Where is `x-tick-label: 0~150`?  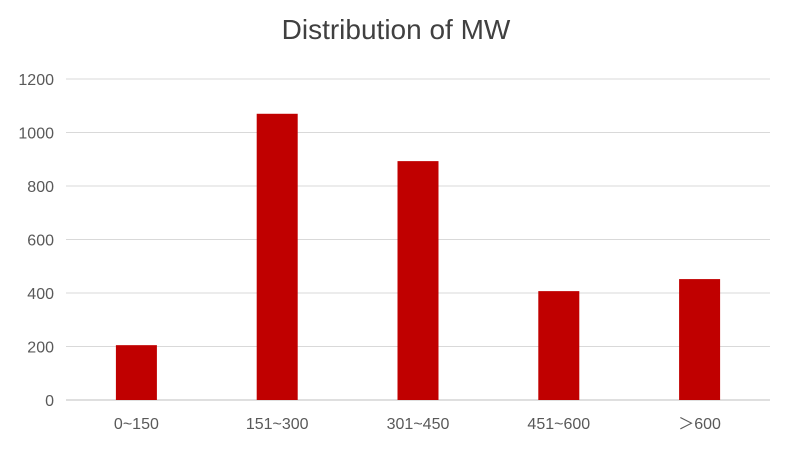
x-tick-label: 0~150 is located at coordinates (136, 424).